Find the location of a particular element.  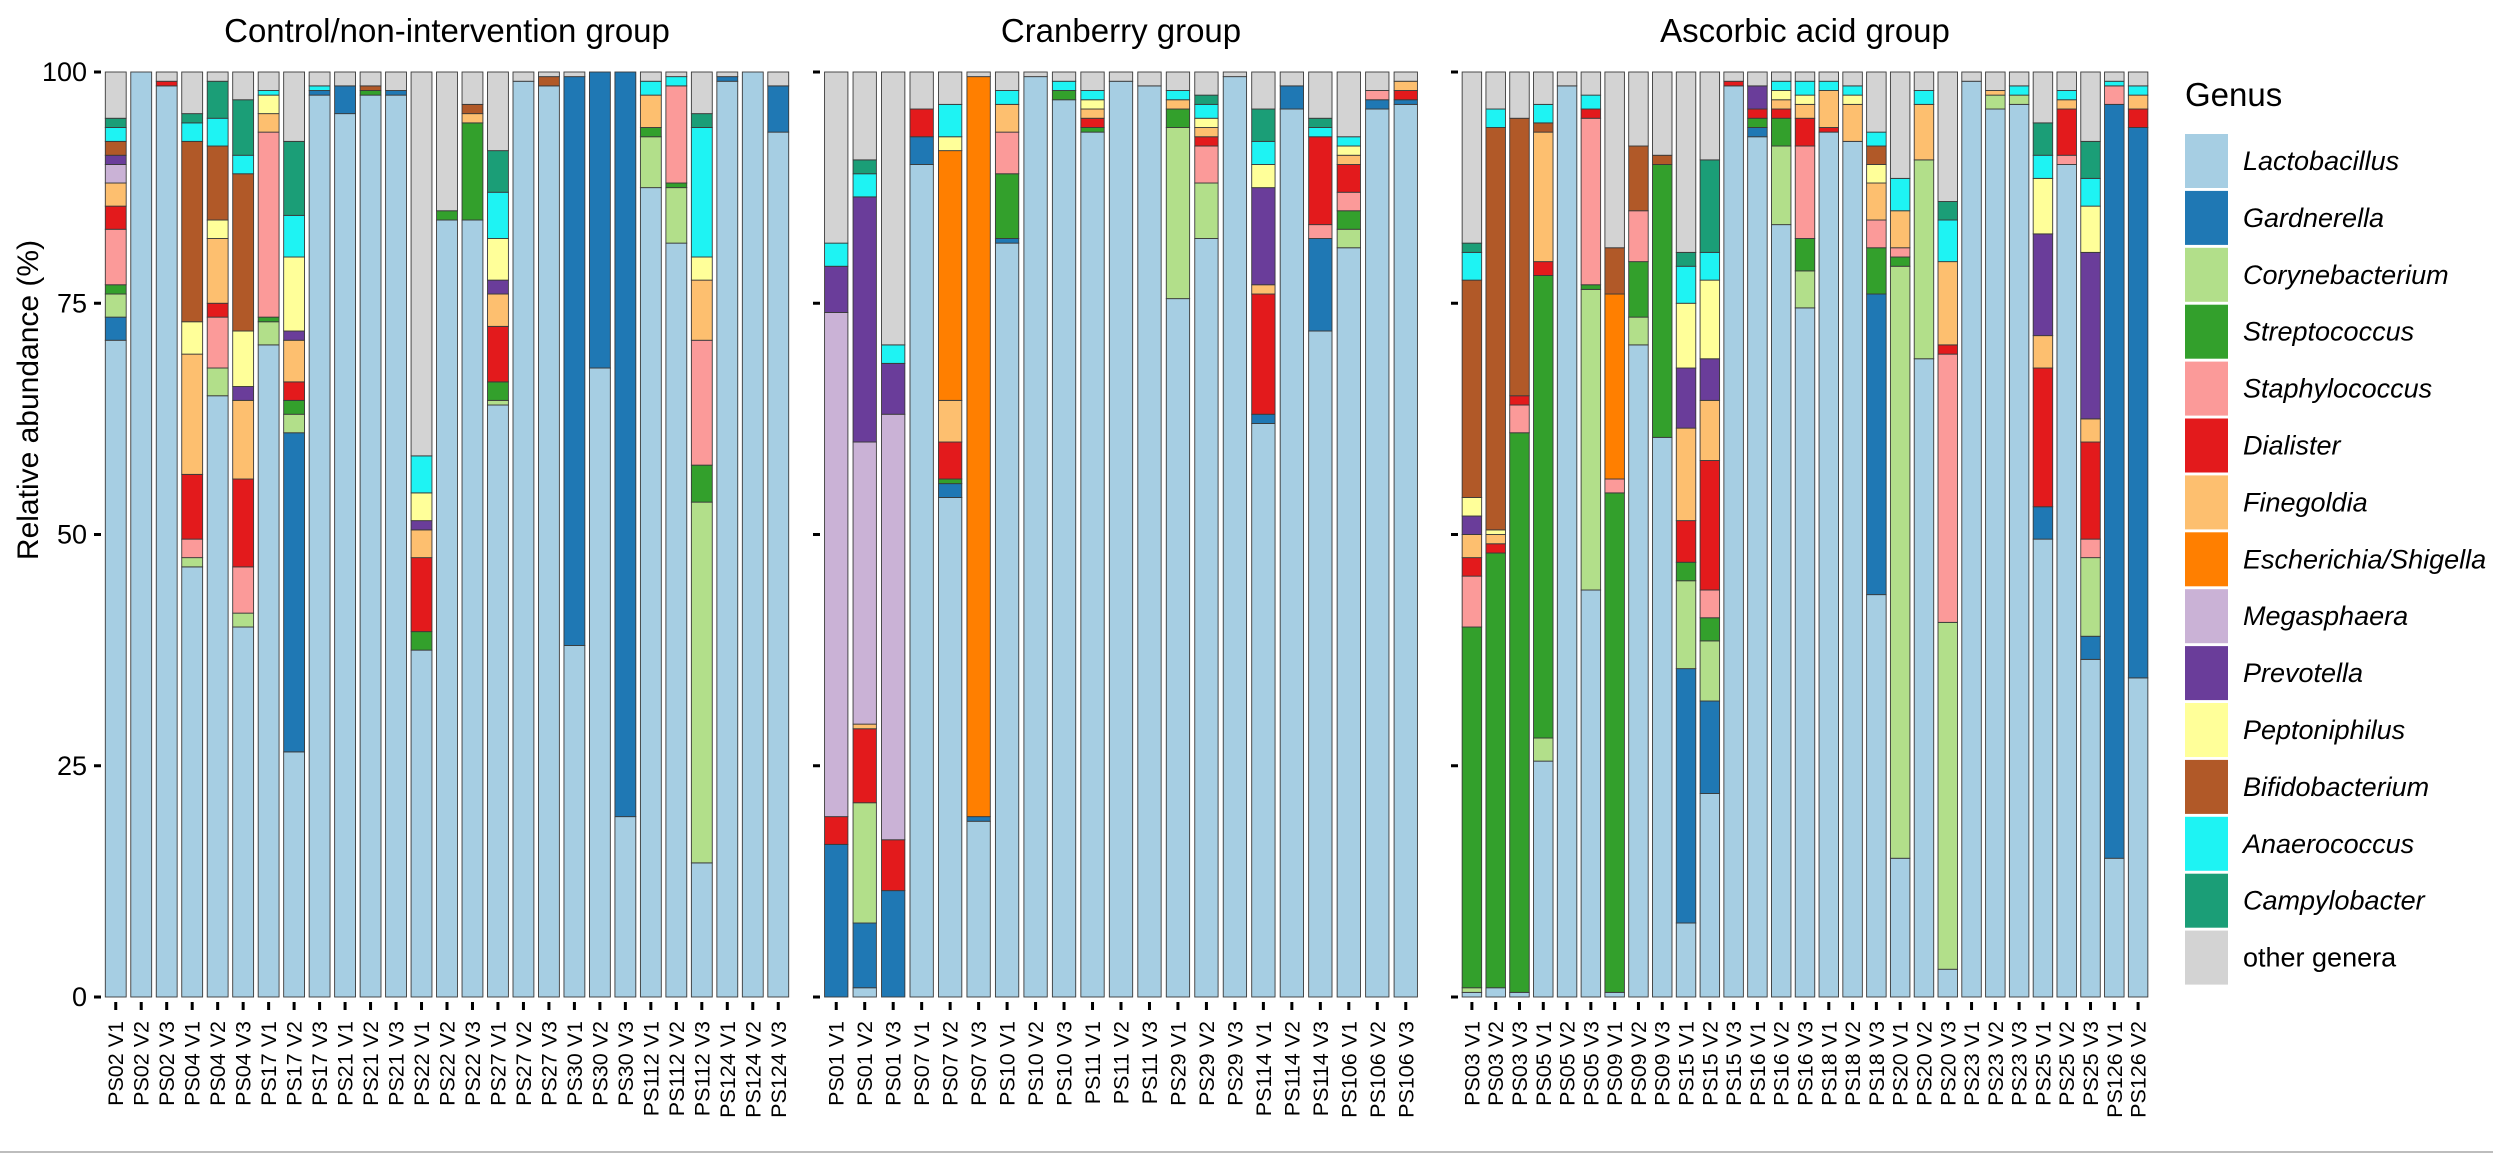

segment-staphylococcus is located at coordinates (2066, 159).